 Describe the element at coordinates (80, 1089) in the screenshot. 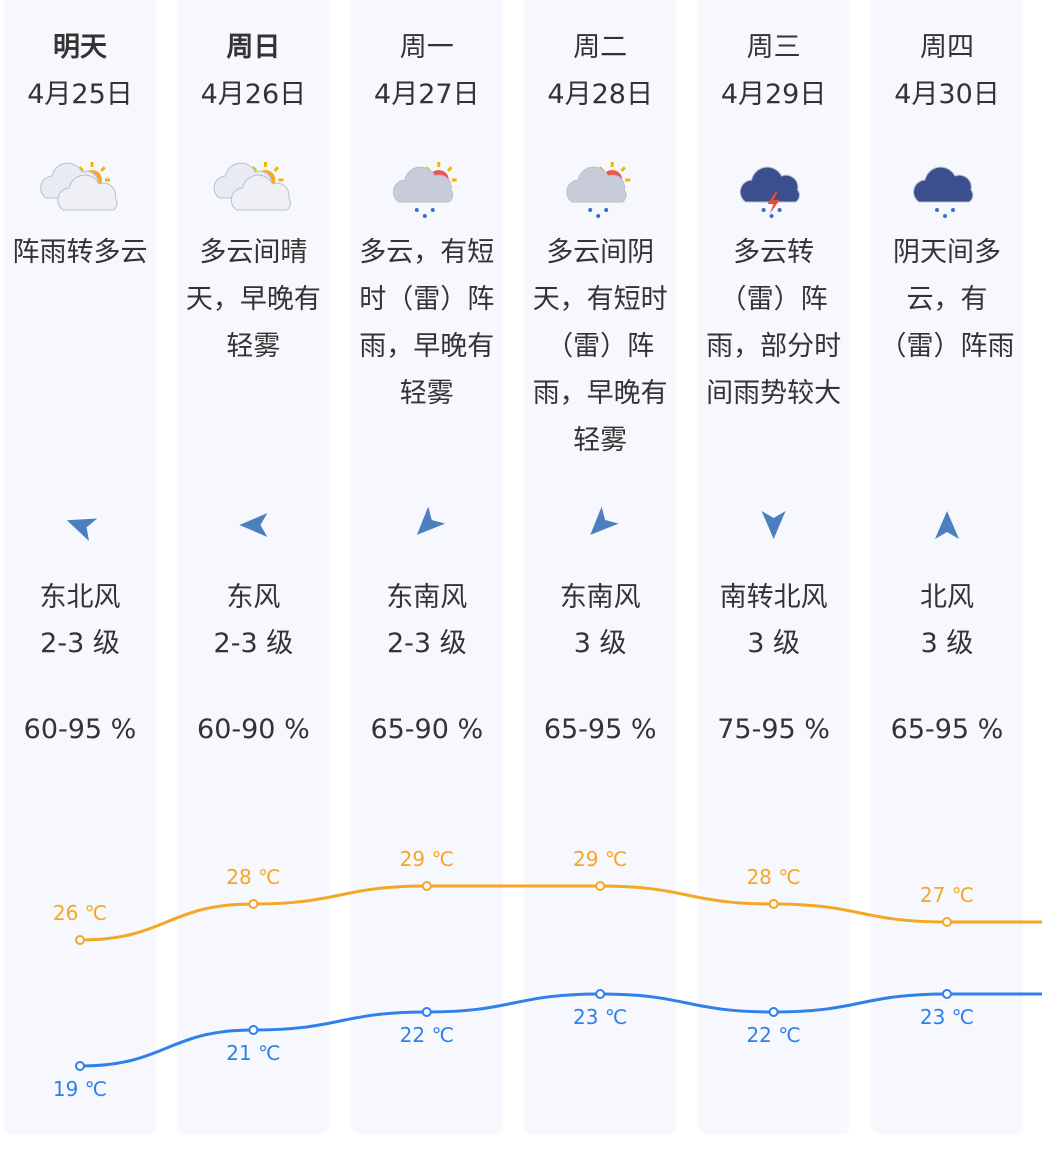

I see `low-temp-label: 19 ℃` at that location.